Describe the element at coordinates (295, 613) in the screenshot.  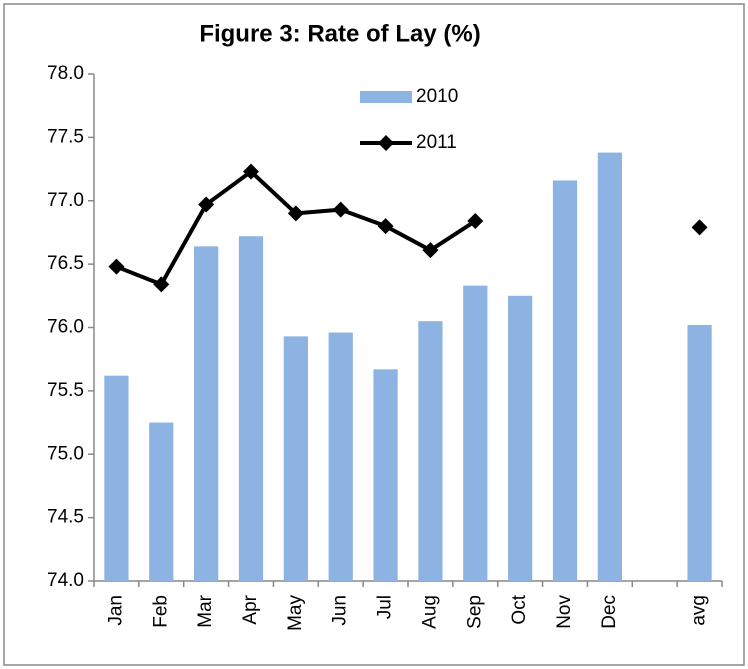
I see `x-tick-label: May` at that location.